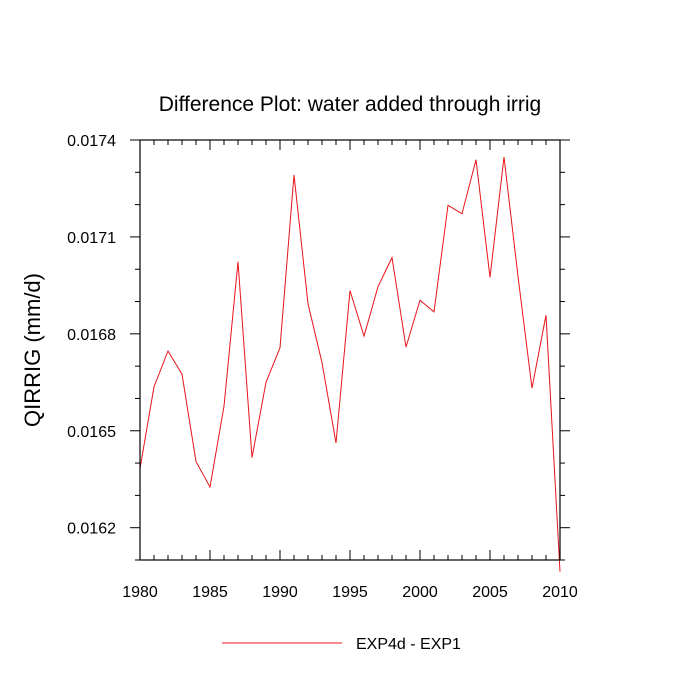 This screenshot has width=700, height=700. I want to click on x-tick-label: 1995, so click(350, 592).